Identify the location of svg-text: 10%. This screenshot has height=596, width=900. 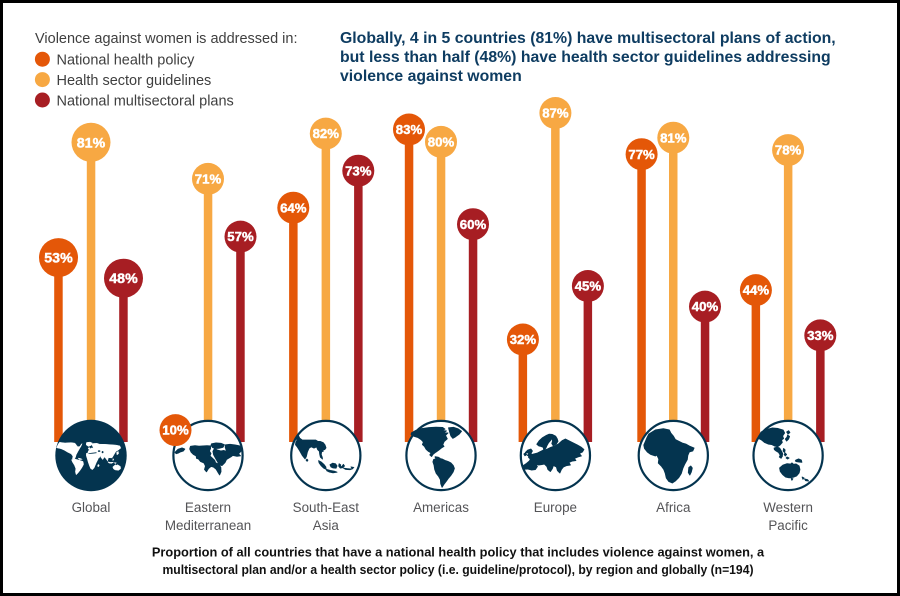
(175, 430).